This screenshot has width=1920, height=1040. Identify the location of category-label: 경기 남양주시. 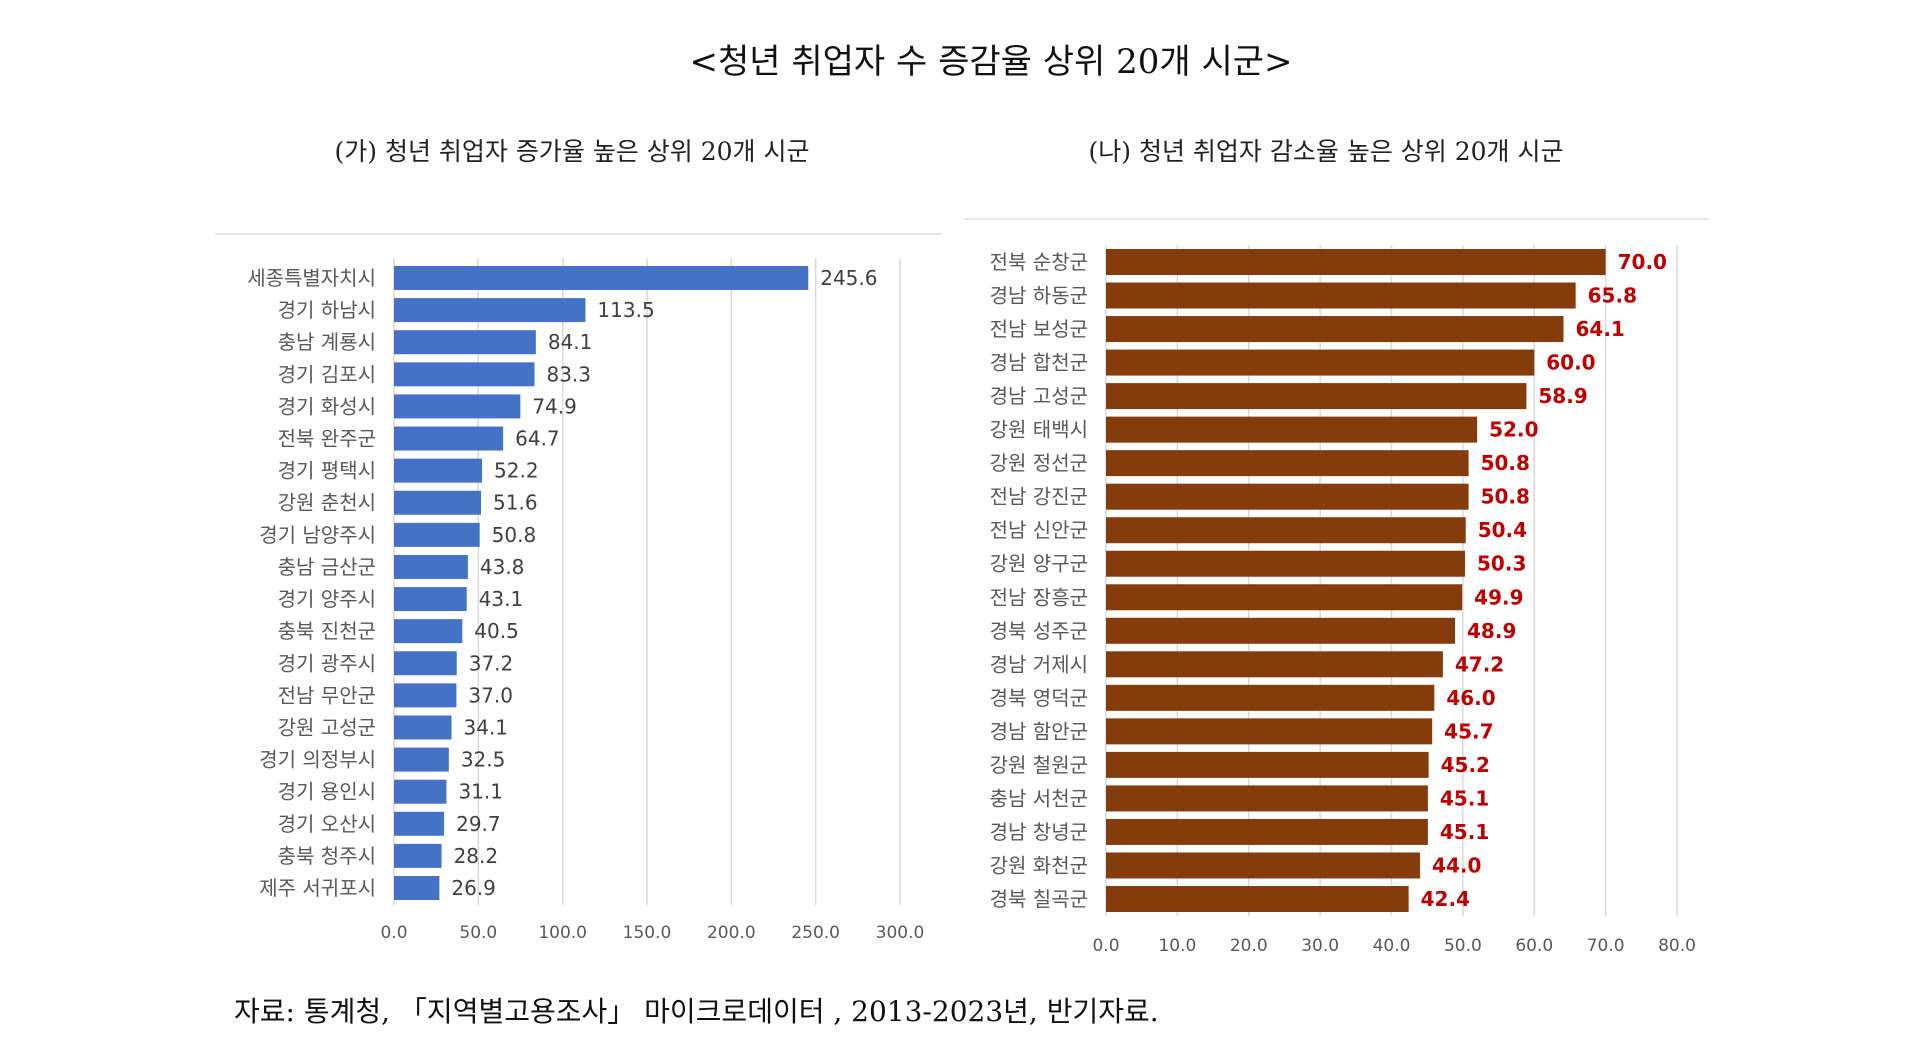
(317, 535).